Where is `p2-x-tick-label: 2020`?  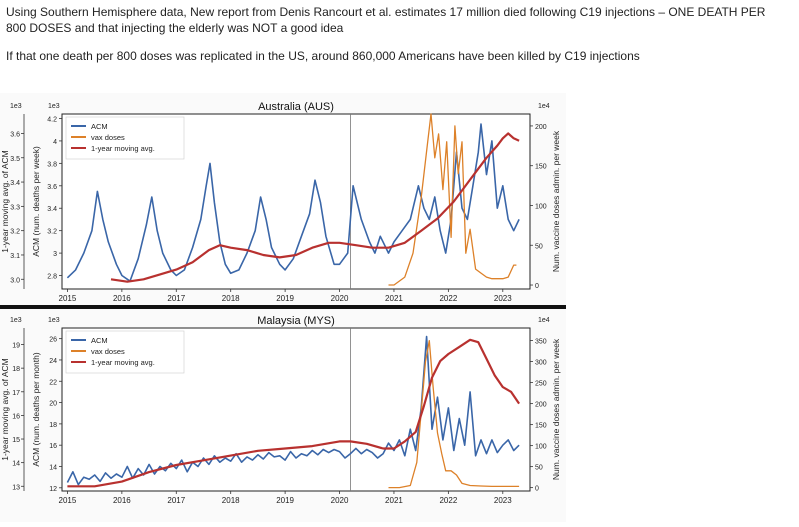
p2-x-tick-label: 2020 is located at coordinates (340, 500).